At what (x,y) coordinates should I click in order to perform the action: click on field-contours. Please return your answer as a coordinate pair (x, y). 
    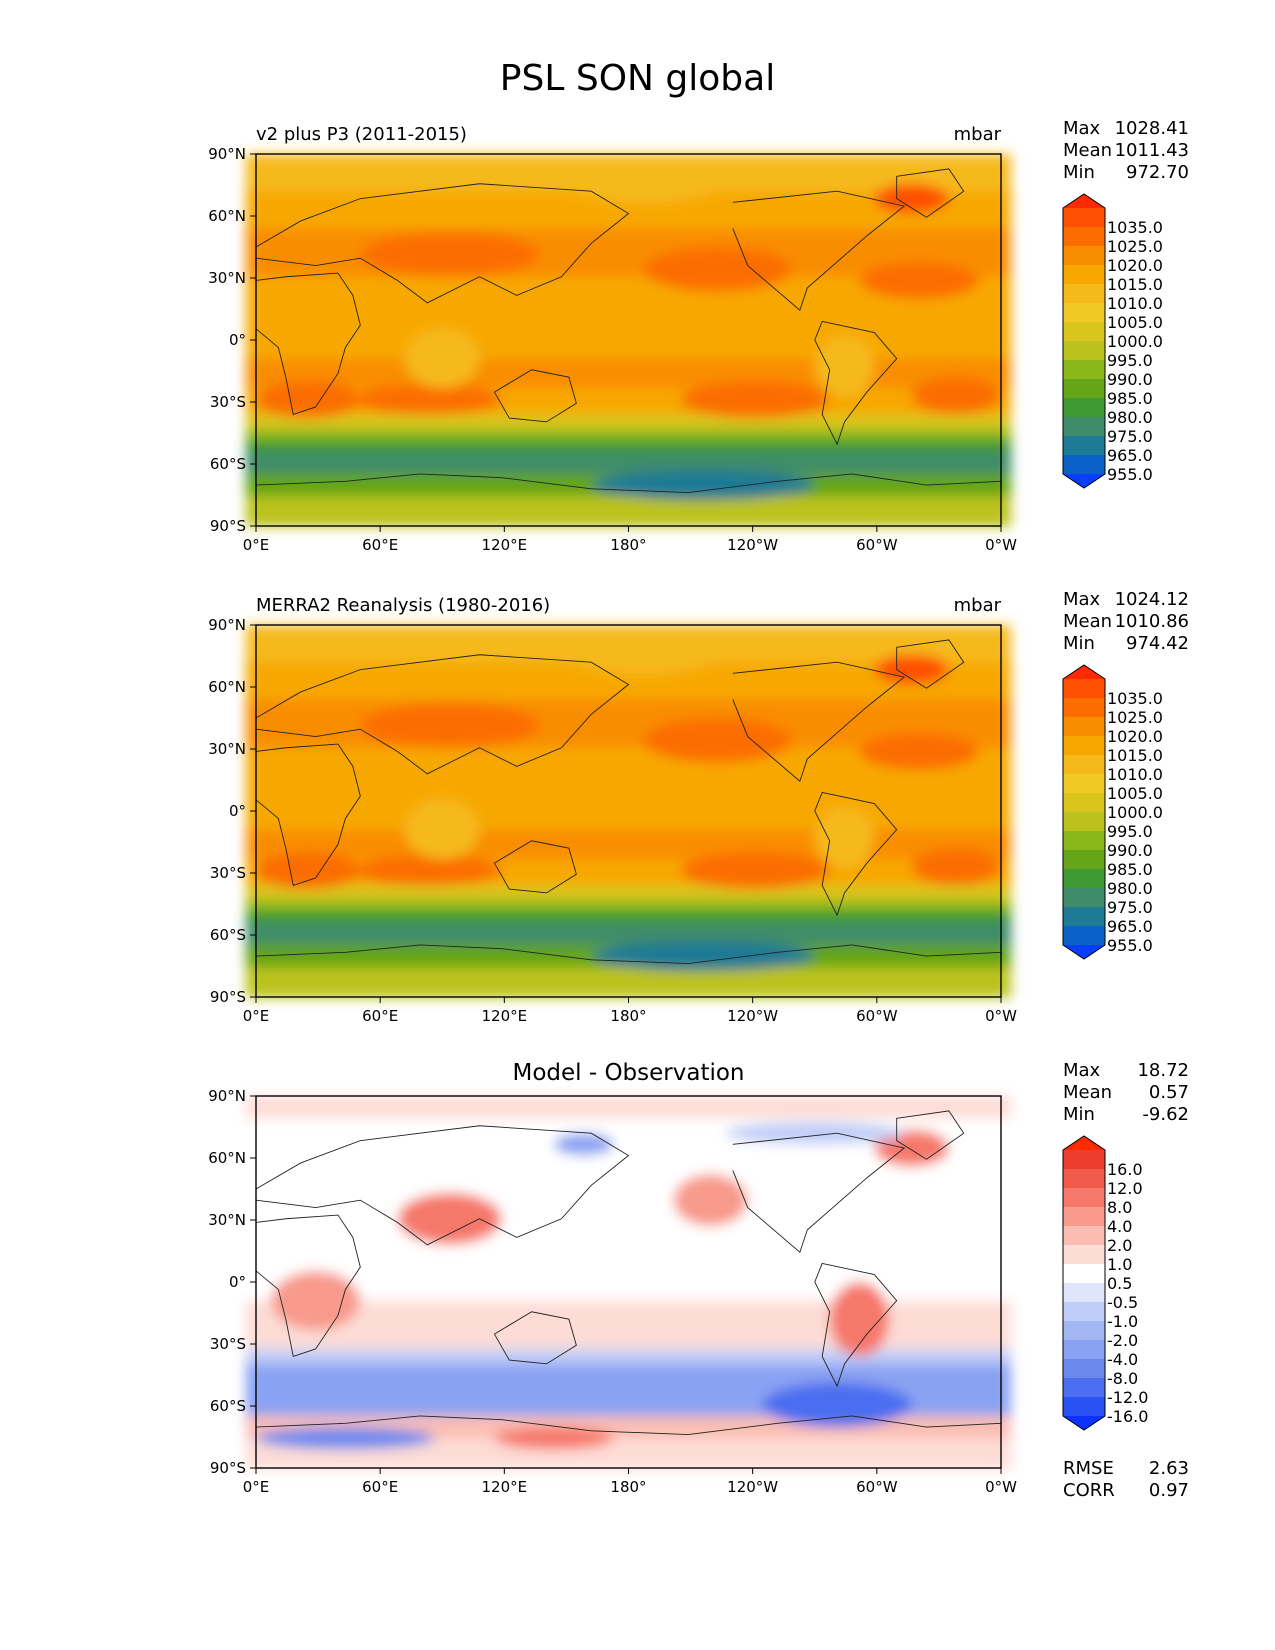
    Looking at the image, I should click on (628, 1282).